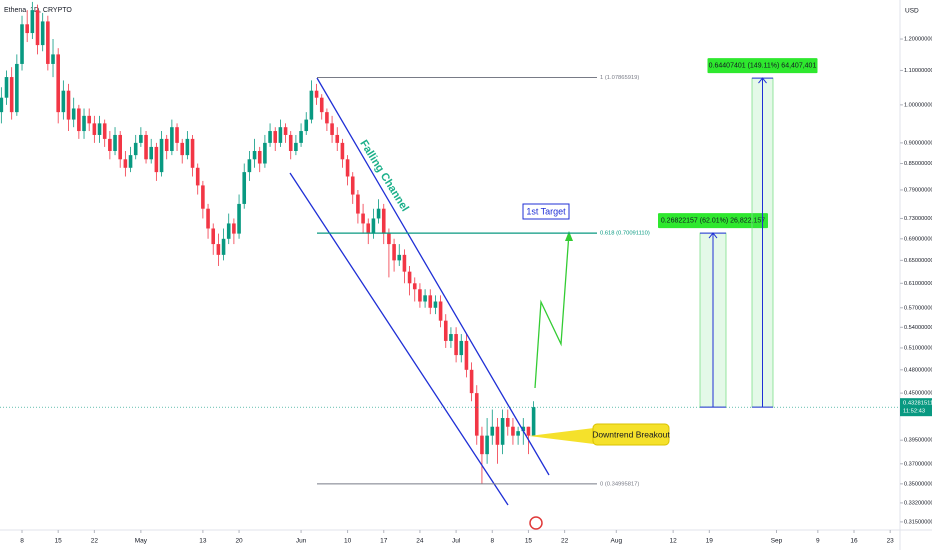 The height and width of the screenshot is (550, 932). What do you see at coordinates (918, 394) in the screenshot?
I see `y-tick-label: 0.45000000` at bounding box center [918, 394].